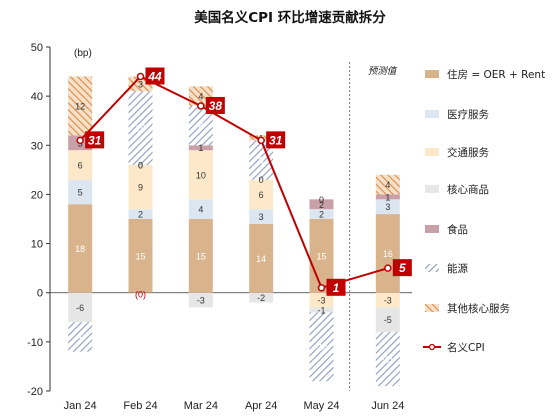 Image resolution: width=555 pixels, height=419 pixels. I want to click on legend-swatch-cpi-marker, so click(432, 347).